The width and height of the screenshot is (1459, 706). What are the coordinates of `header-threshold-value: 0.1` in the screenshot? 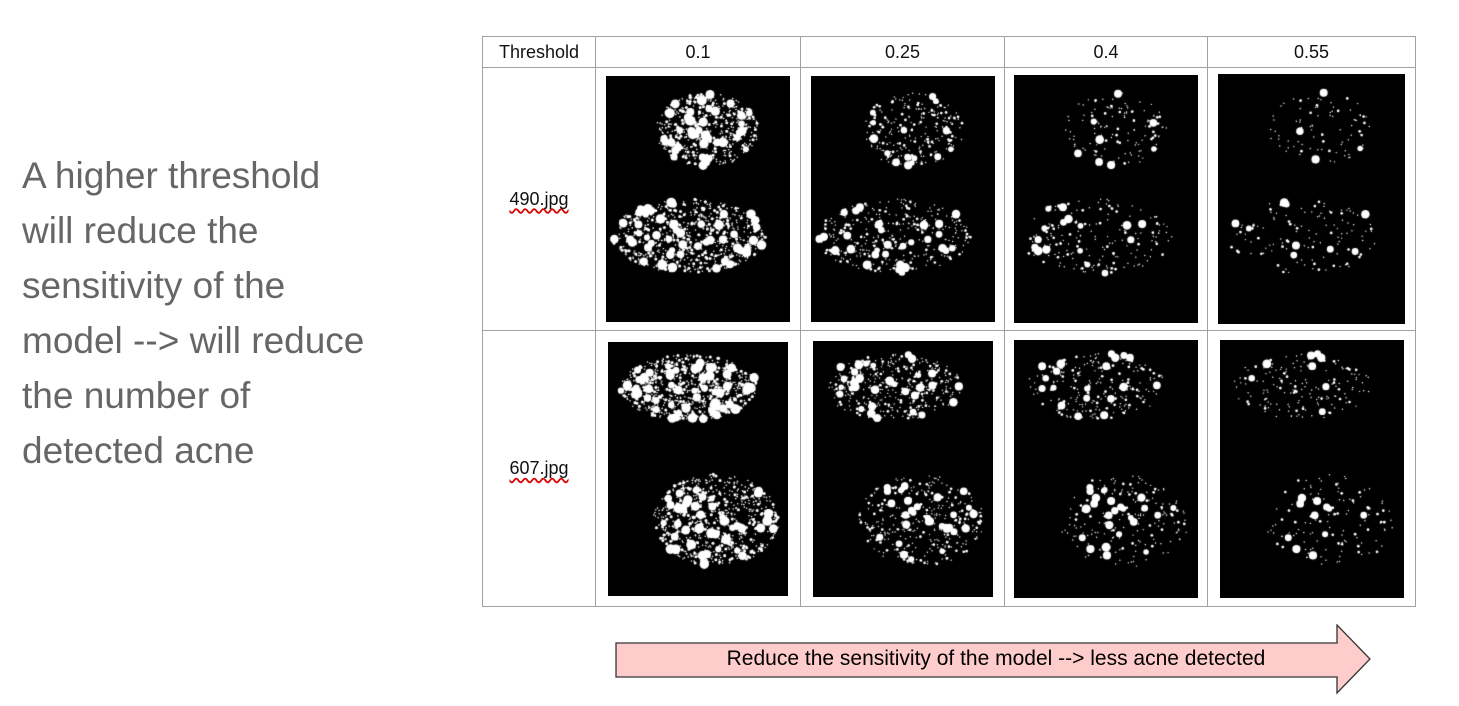 It's located at (698, 52).